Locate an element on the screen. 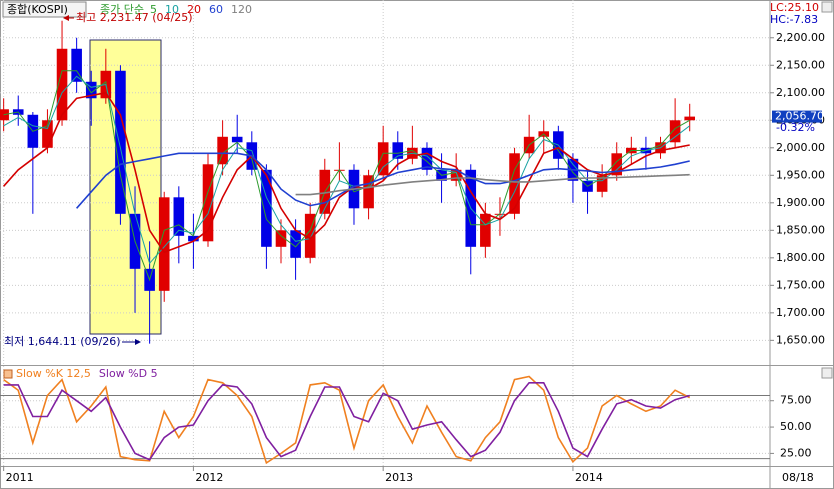 Image resolution: width=834 pixels, height=489 pixels. y-tick-label: 1,850.00 is located at coordinates (800, 229).